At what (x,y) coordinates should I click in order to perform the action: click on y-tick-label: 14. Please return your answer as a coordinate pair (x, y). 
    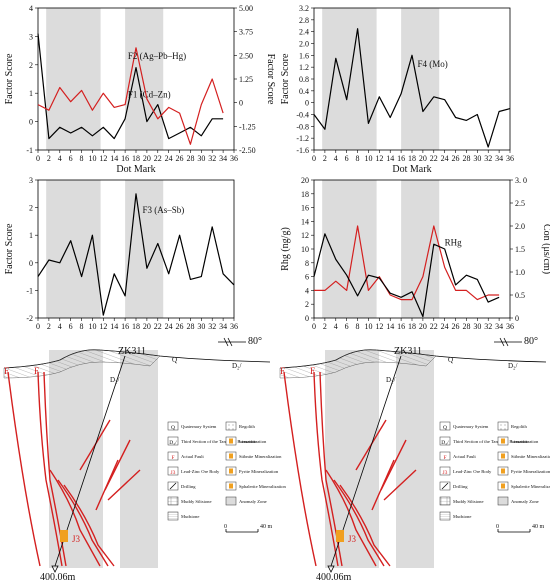
    Looking at the image, I should click on (305, 221).